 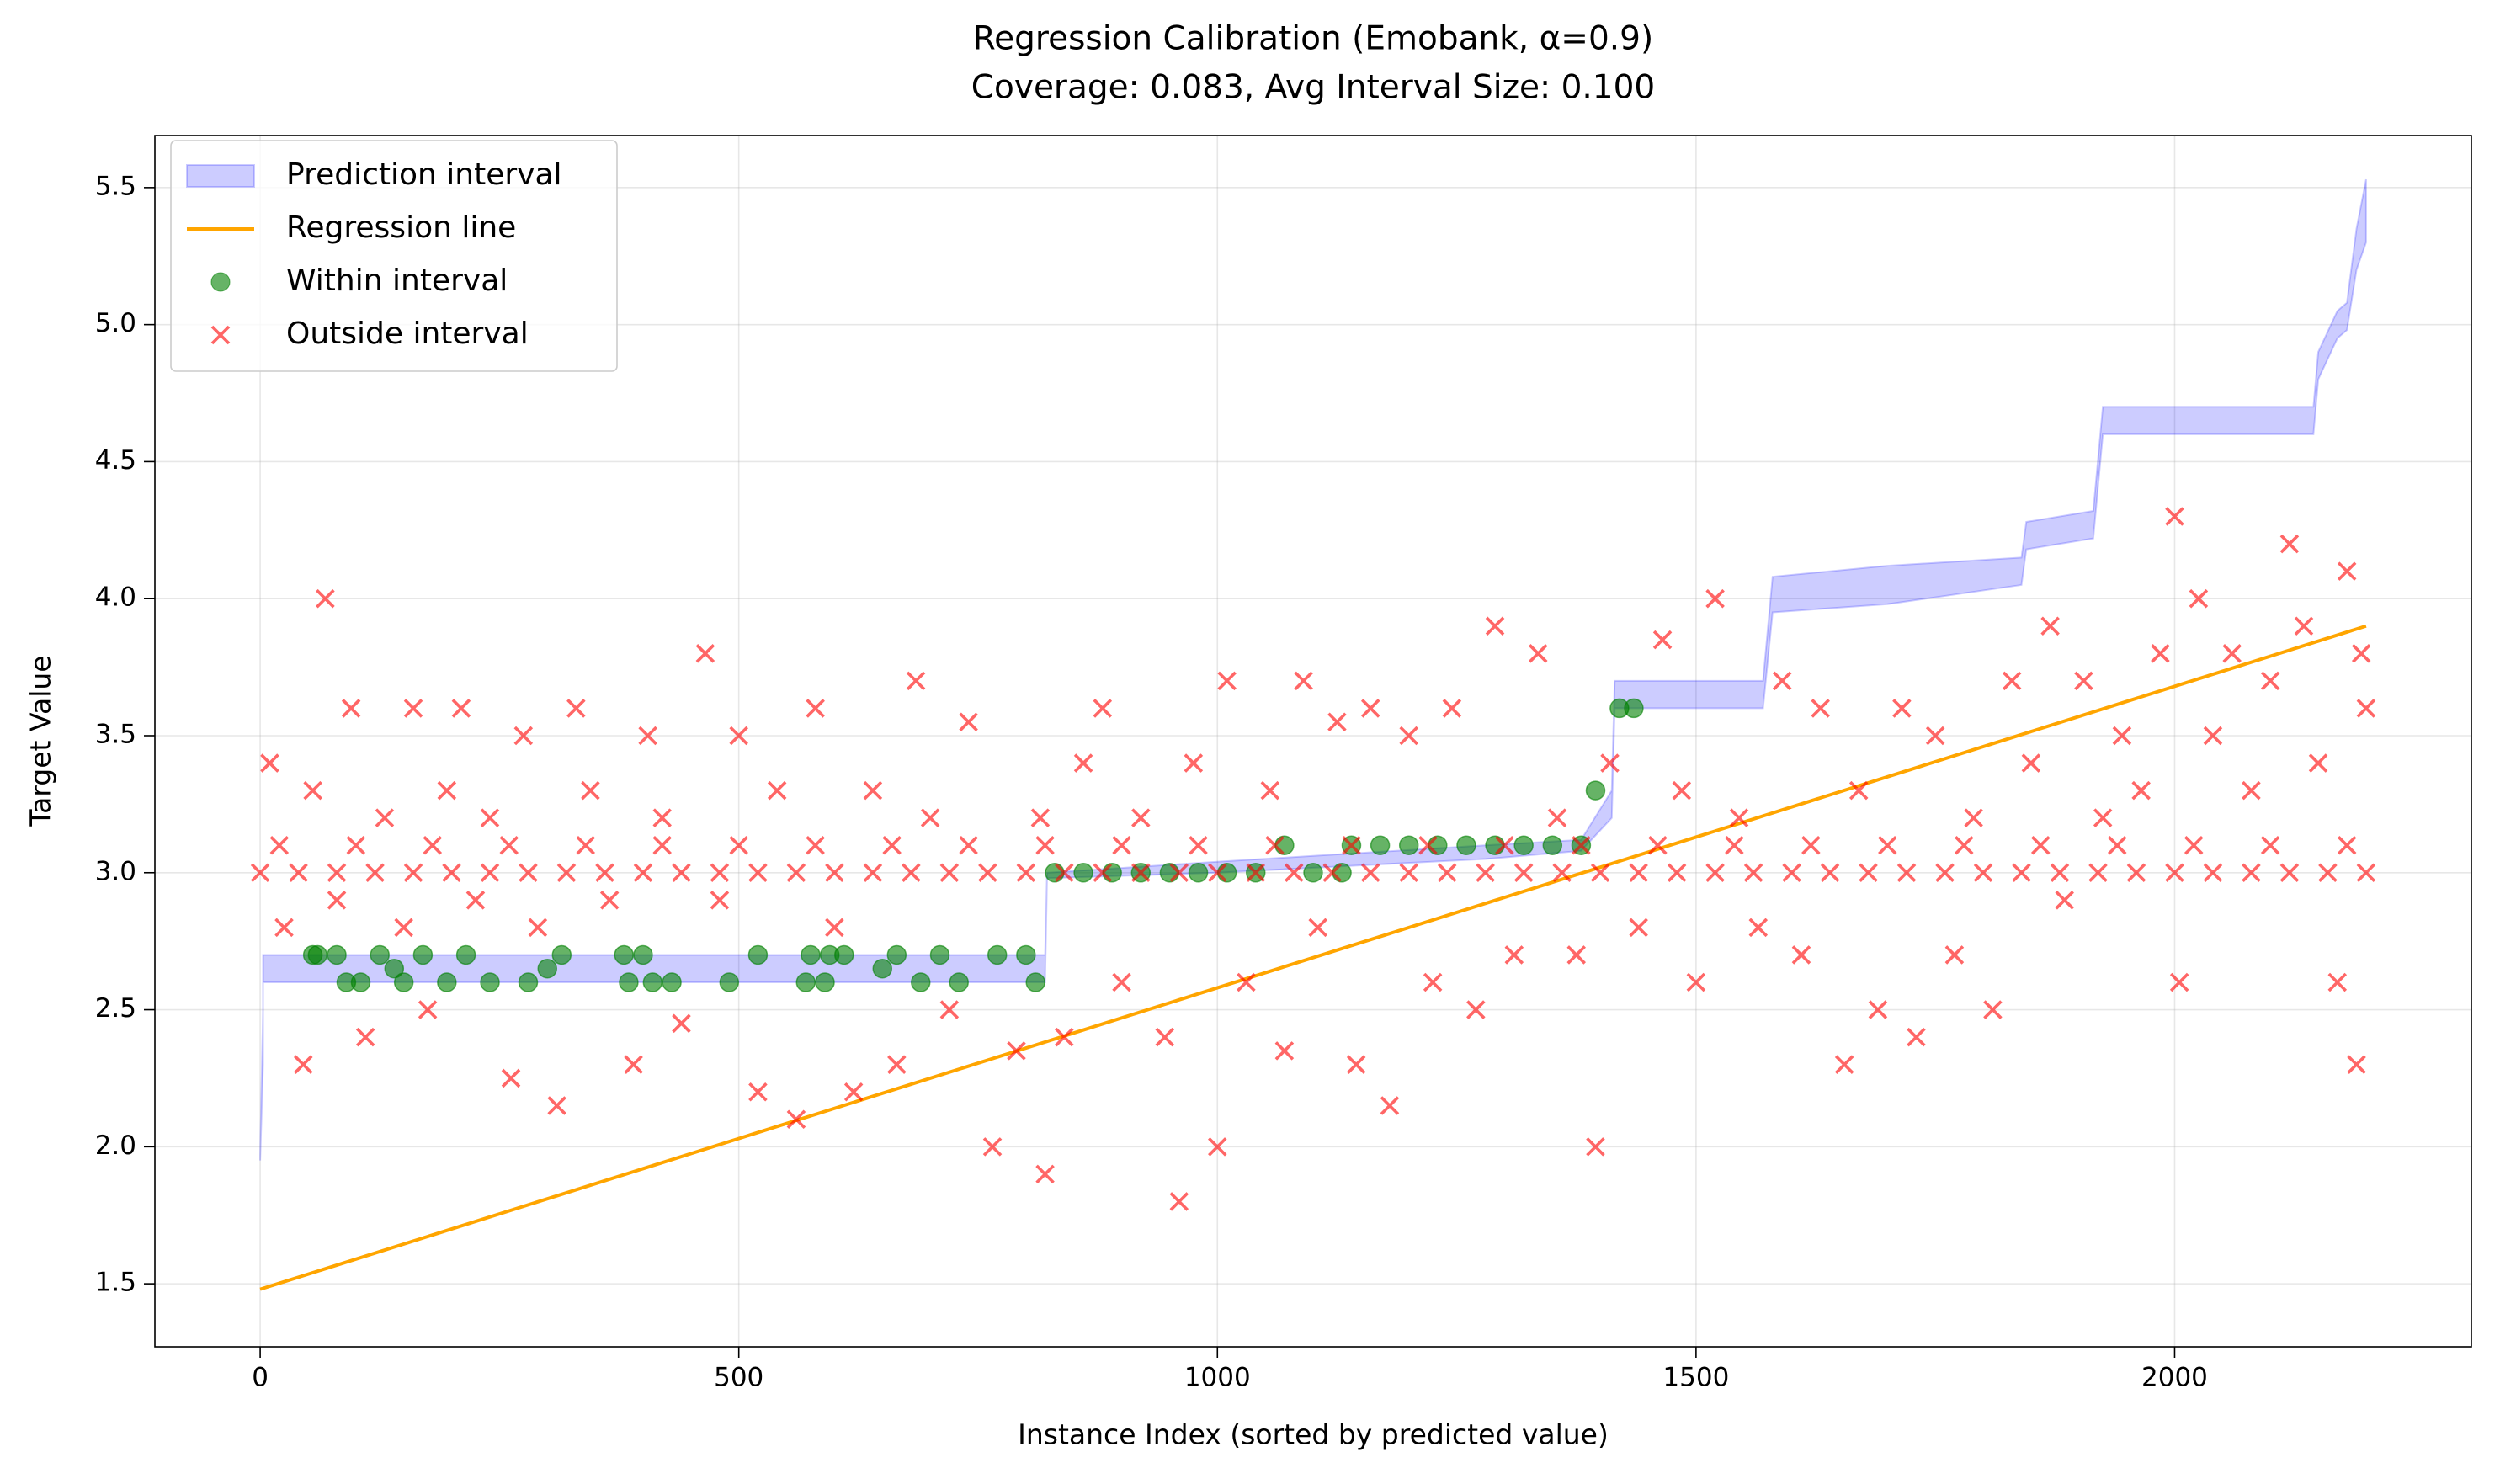 I want to click on x-tick-label: 1500, so click(x=1695, y=1378).